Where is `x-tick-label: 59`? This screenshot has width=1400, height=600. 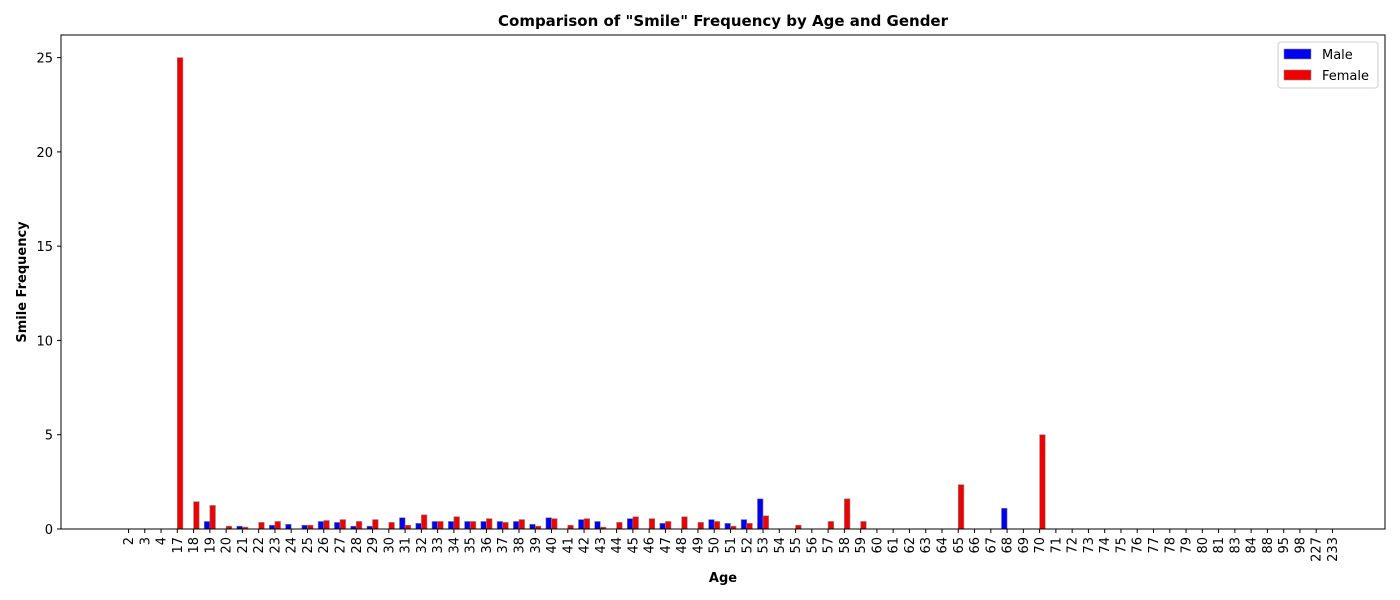
x-tick-label: 59 is located at coordinates (861, 545).